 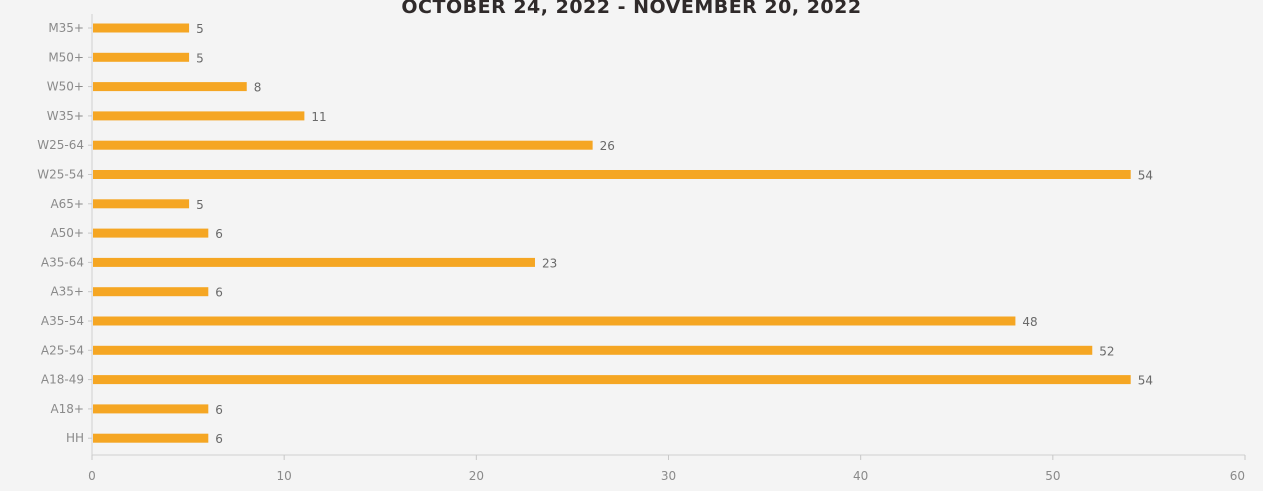 What do you see at coordinates (62, 350) in the screenshot?
I see `y-tick-label: A25-54` at bounding box center [62, 350].